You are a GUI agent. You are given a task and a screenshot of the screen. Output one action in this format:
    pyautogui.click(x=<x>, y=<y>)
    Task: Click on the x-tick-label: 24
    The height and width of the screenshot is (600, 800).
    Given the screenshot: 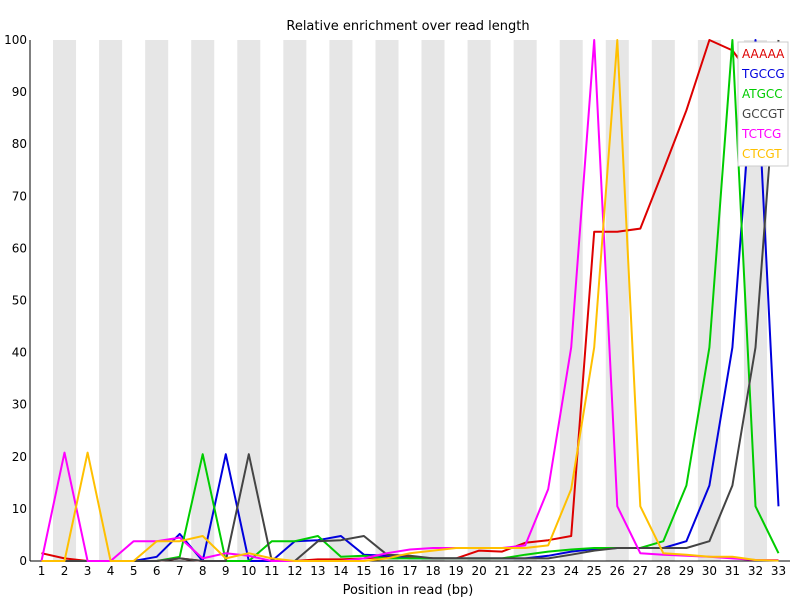 What is the action you would take?
    pyautogui.click(x=571, y=571)
    